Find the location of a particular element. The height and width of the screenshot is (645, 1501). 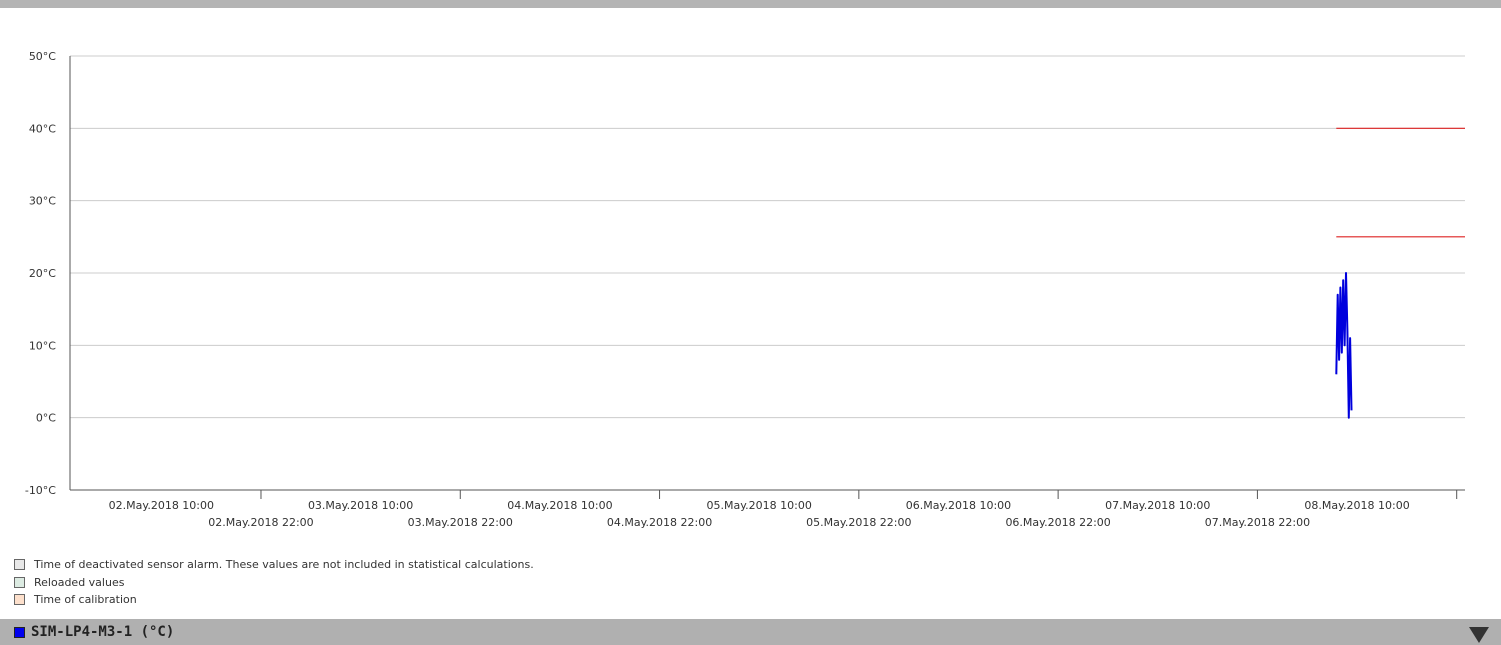

x-tick-label: 02.May.2018 22:00 is located at coordinates (260, 522).